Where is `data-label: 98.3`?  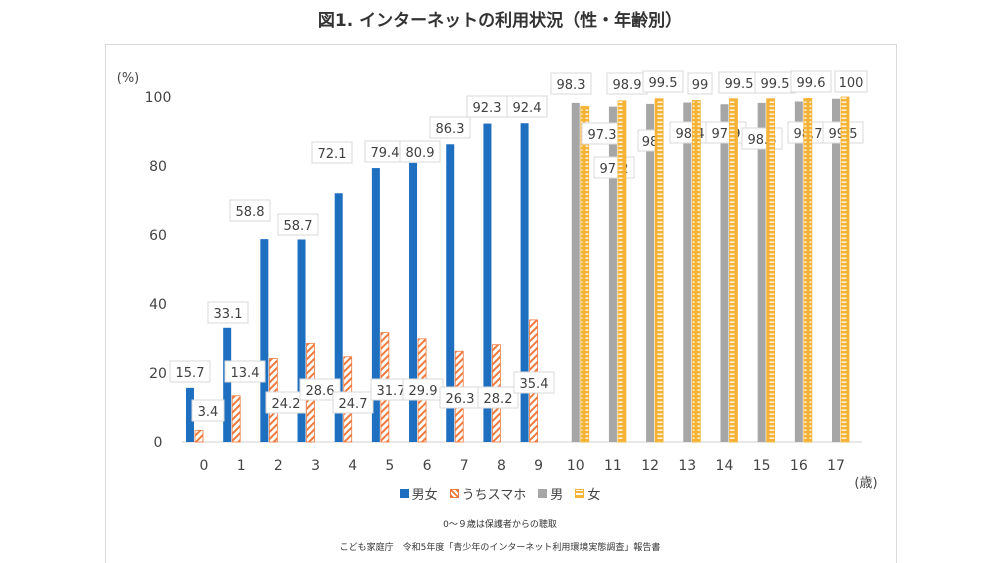 data-label: 98.3 is located at coordinates (571, 85).